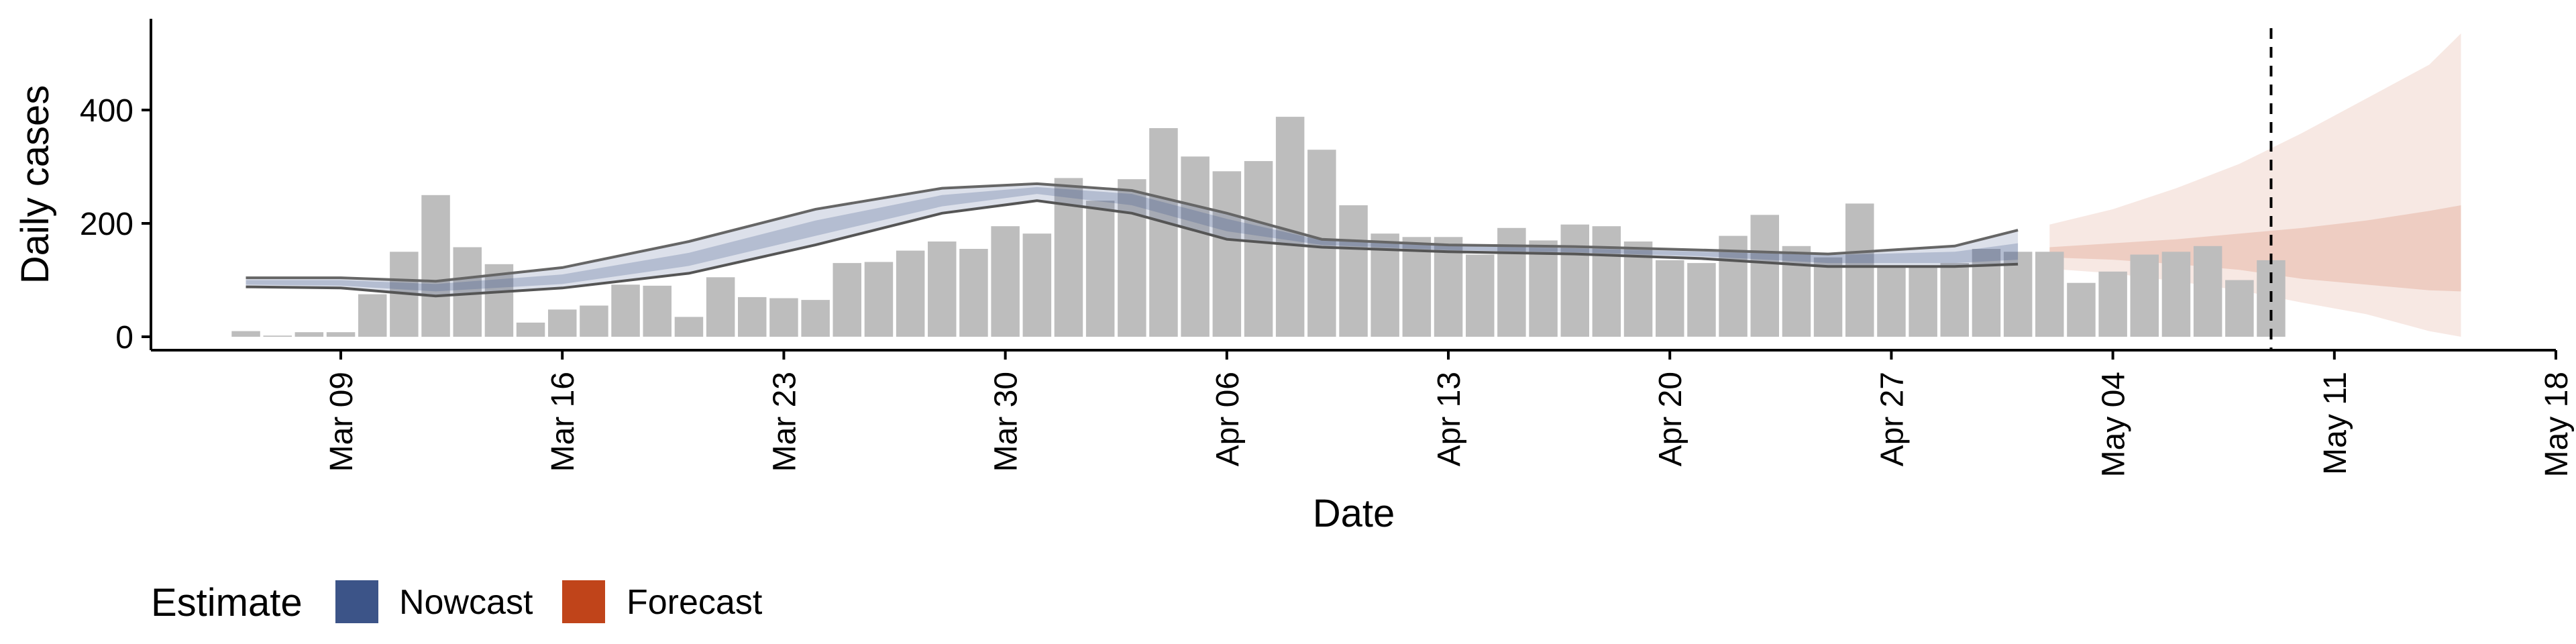 The width and height of the screenshot is (2576, 644). What do you see at coordinates (342, 422) in the screenshot?
I see `x-tick-label: Mar 09` at bounding box center [342, 422].